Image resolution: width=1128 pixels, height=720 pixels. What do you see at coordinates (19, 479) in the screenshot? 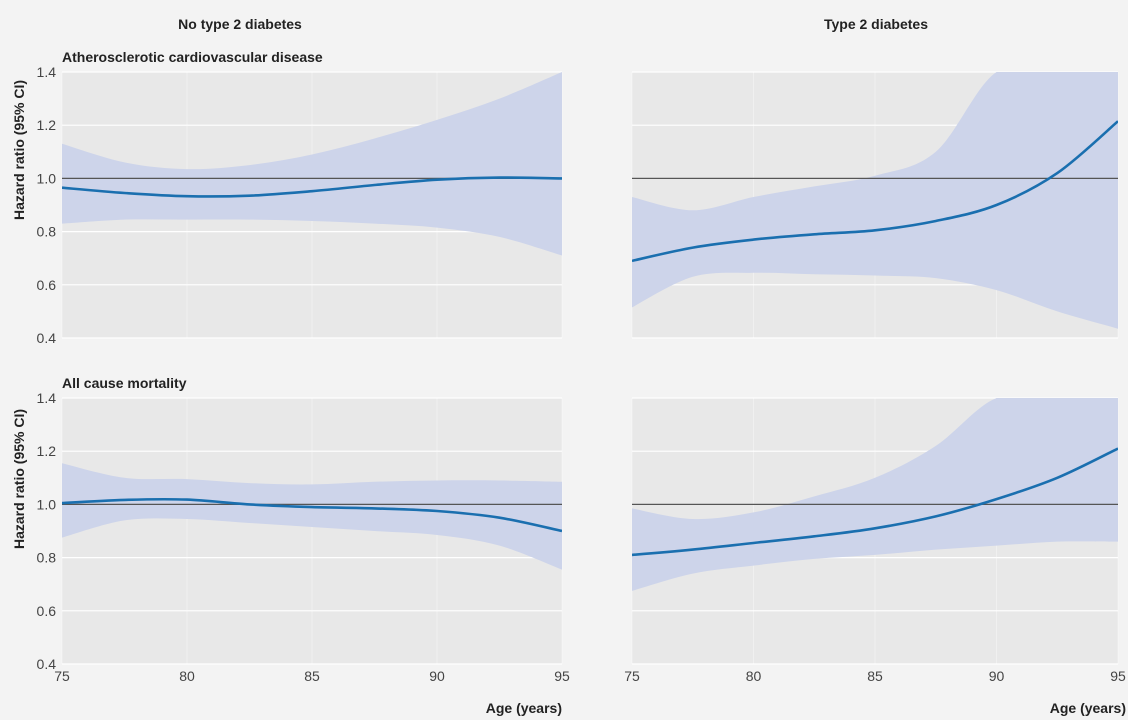
I see `y-axis-label-bottom: Hazard ratio (95% CI)` at bounding box center [19, 479].